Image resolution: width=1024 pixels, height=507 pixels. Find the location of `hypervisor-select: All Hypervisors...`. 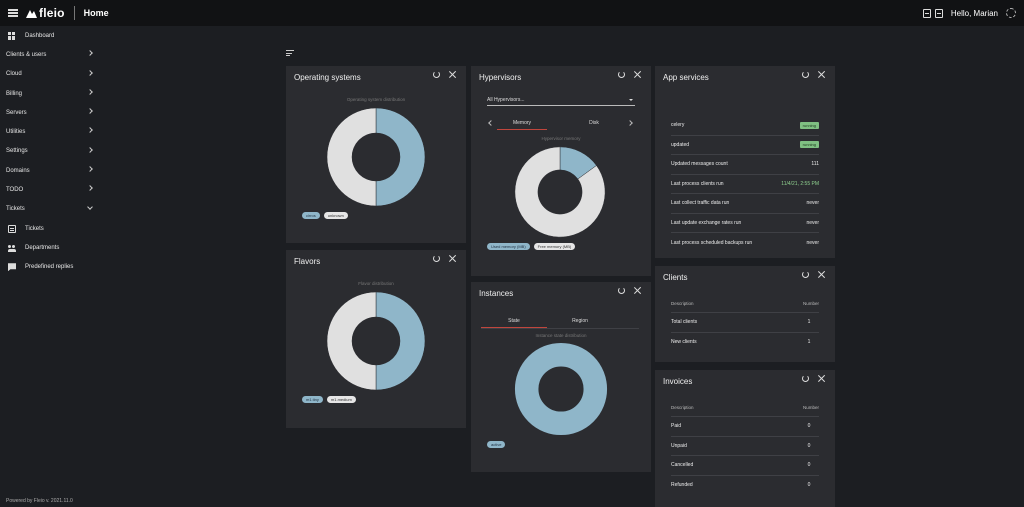

hypervisor-select: All Hypervisors... is located at coordinates (561, 100).